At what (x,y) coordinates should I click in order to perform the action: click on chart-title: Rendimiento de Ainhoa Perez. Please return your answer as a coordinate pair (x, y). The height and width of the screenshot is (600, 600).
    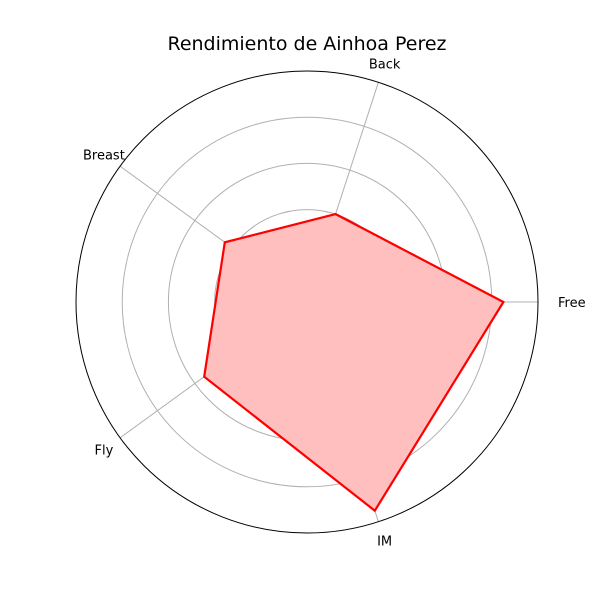
    Looking at the image, I should click on (306, 44).